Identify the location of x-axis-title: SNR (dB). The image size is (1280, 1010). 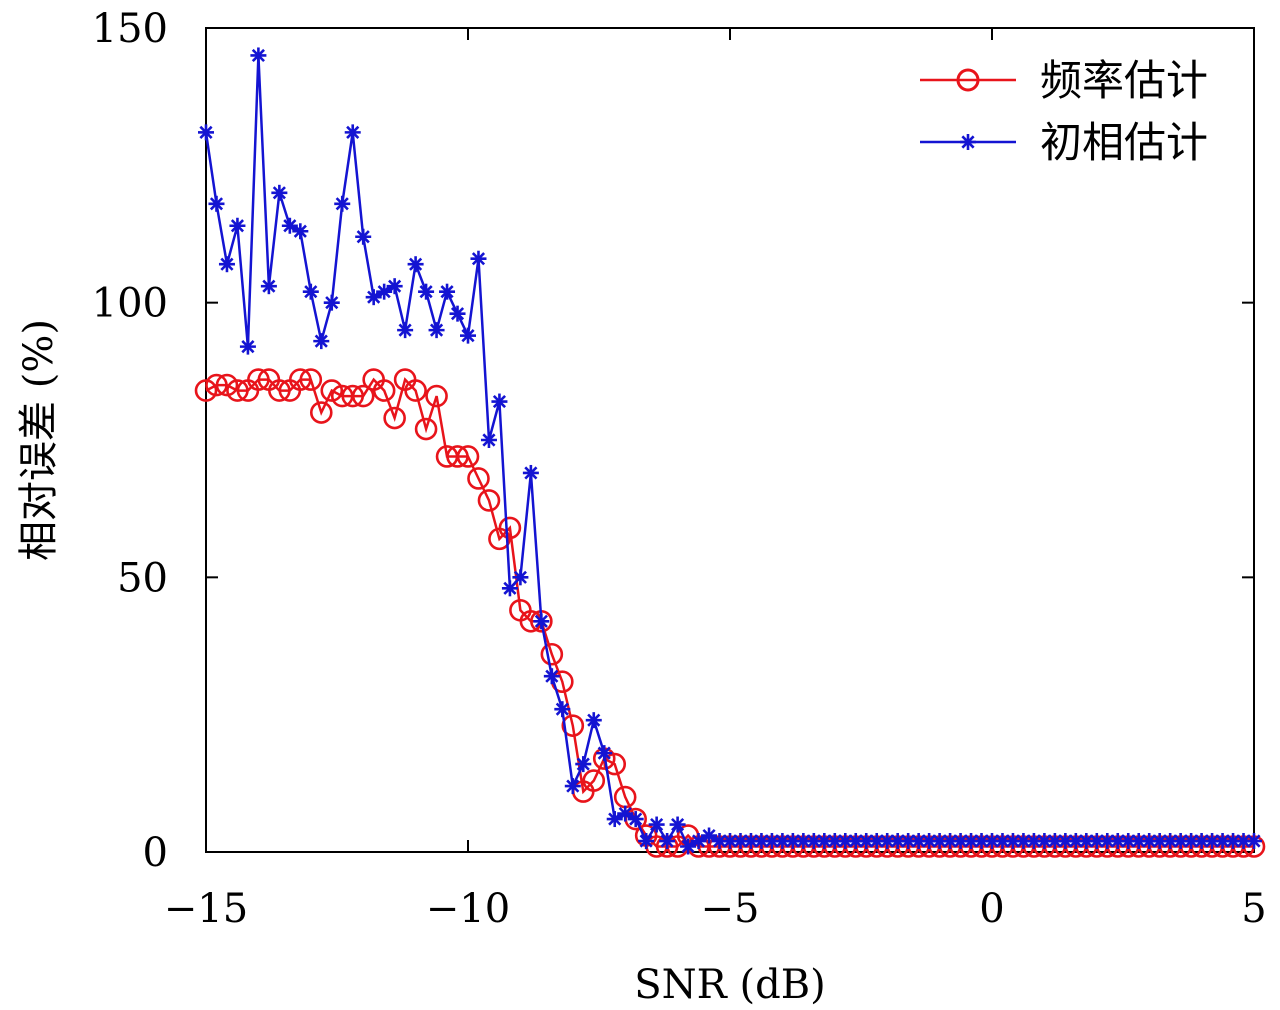
(729, 985).